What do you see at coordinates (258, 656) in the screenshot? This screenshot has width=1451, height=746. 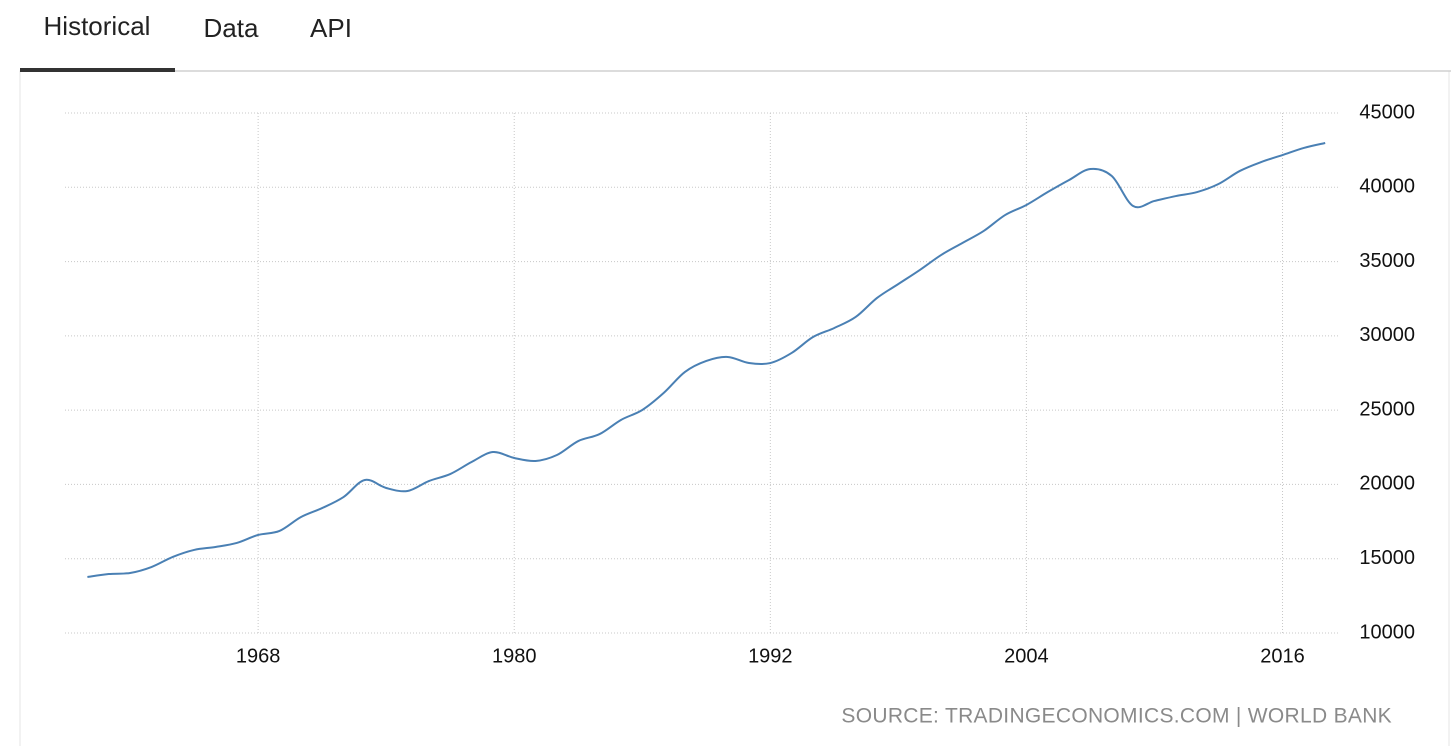 I see `x-tick-label: 1968` at bounding box center [258, 656].